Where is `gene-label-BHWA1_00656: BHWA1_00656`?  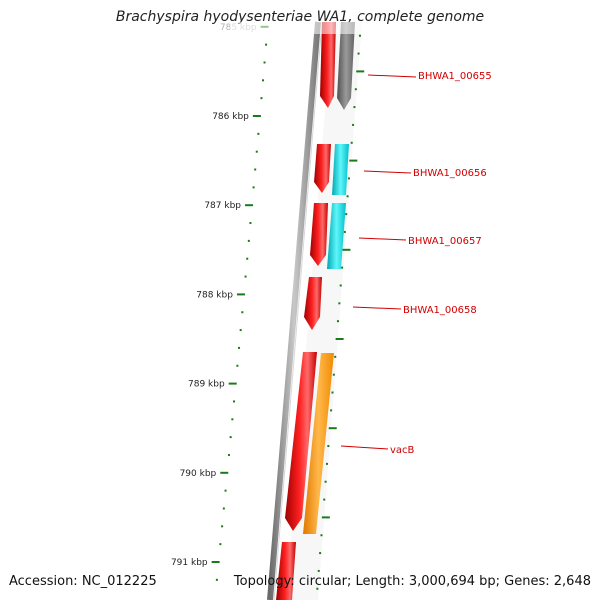 gene-label-BHWA1_00656: BHWA1_00656 is located at coordinates (450, 173).